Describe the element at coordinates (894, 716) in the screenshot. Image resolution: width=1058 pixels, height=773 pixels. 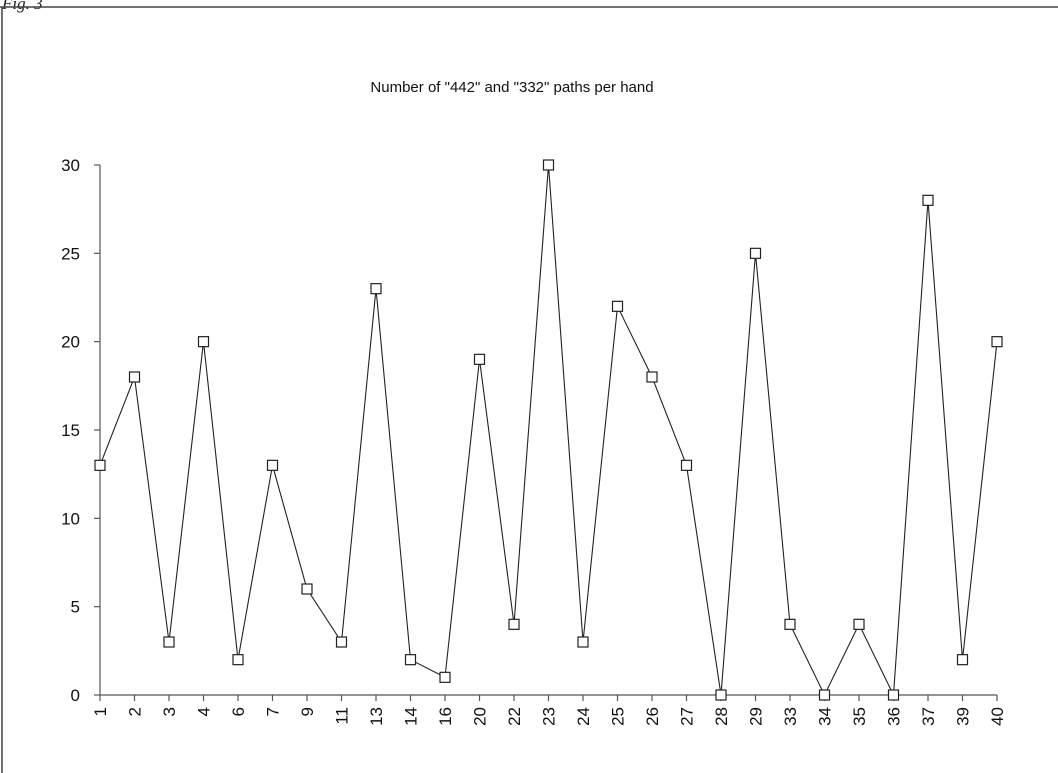
I see `x-tick-label: 36` at that location.